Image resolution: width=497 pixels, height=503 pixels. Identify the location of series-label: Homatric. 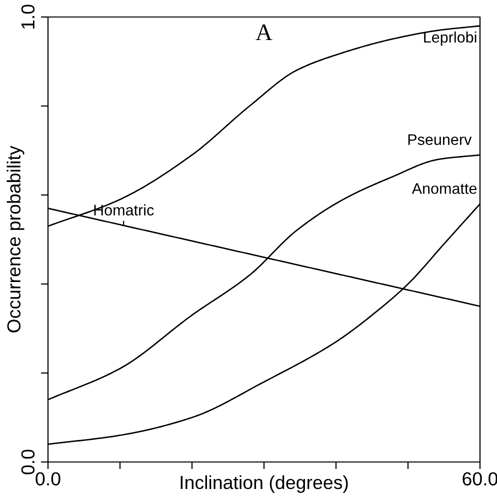
(124, 210).